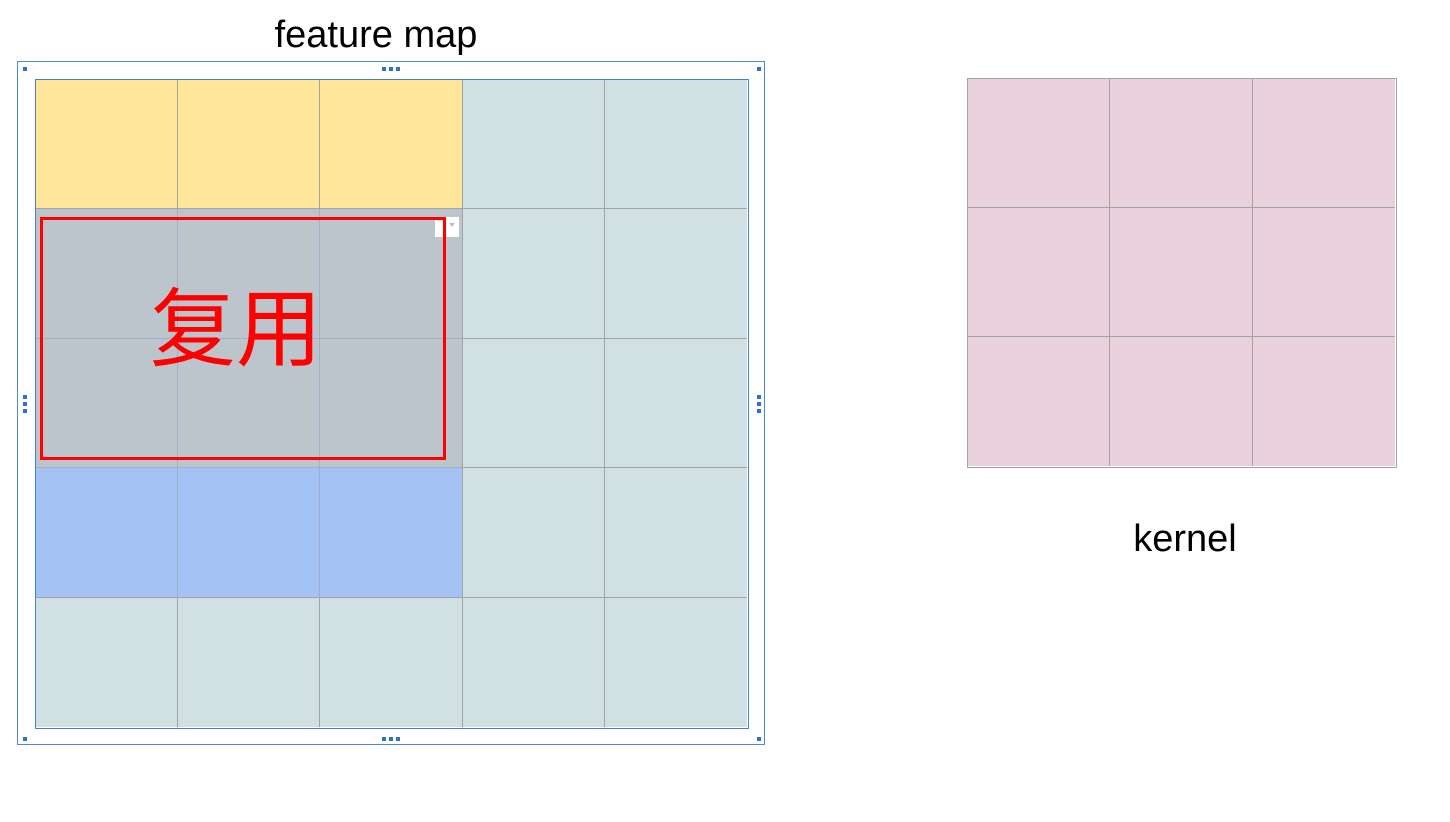 Image resolution: width=1450 pixels, height=822 pixels. Describe the element at coordinates (1185, 539) in the screenshot. I see `kernel-label: kernel` at that location.